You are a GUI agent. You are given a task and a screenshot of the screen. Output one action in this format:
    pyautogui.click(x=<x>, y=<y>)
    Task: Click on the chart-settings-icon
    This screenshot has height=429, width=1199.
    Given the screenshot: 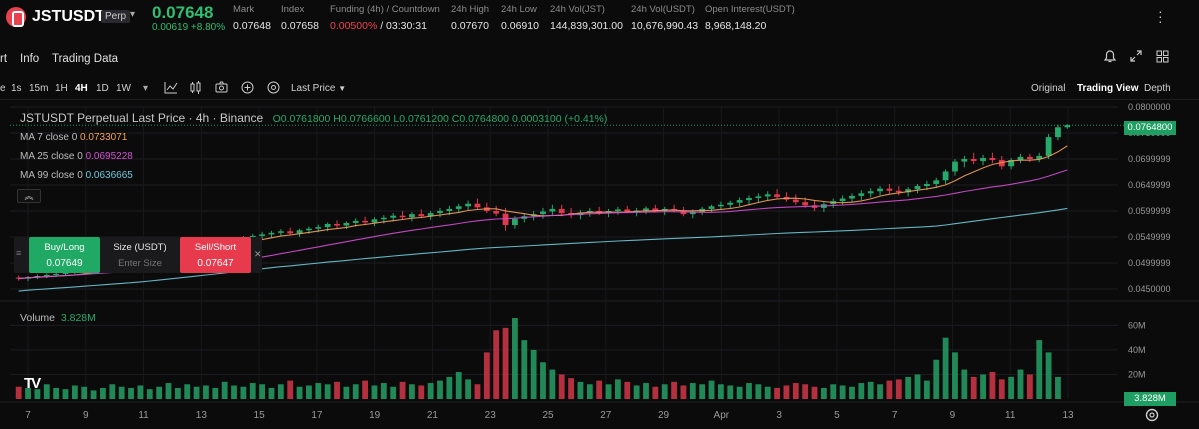 What is the action you would take?
    pyautogui.click(x=1152, y=416)
    